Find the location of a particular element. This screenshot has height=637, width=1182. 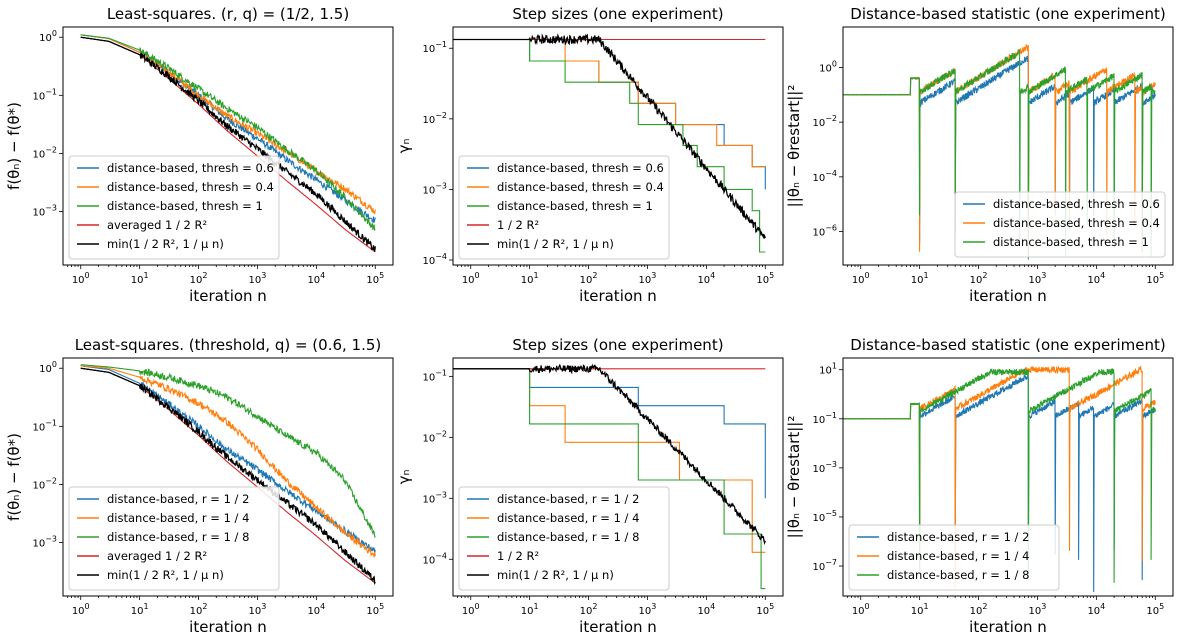

tick-label: 10³ is located at coordinates (258, 609).